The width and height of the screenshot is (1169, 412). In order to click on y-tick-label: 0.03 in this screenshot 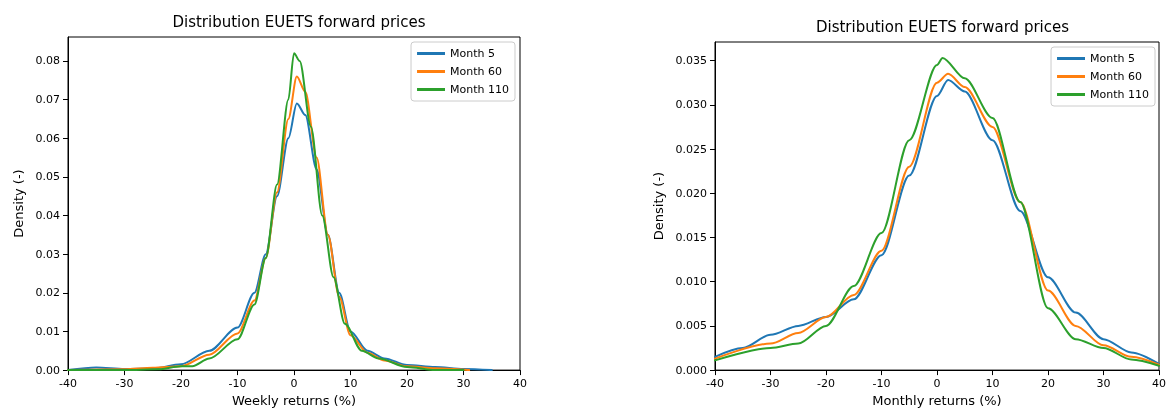, I will do `click(47, 254)`.